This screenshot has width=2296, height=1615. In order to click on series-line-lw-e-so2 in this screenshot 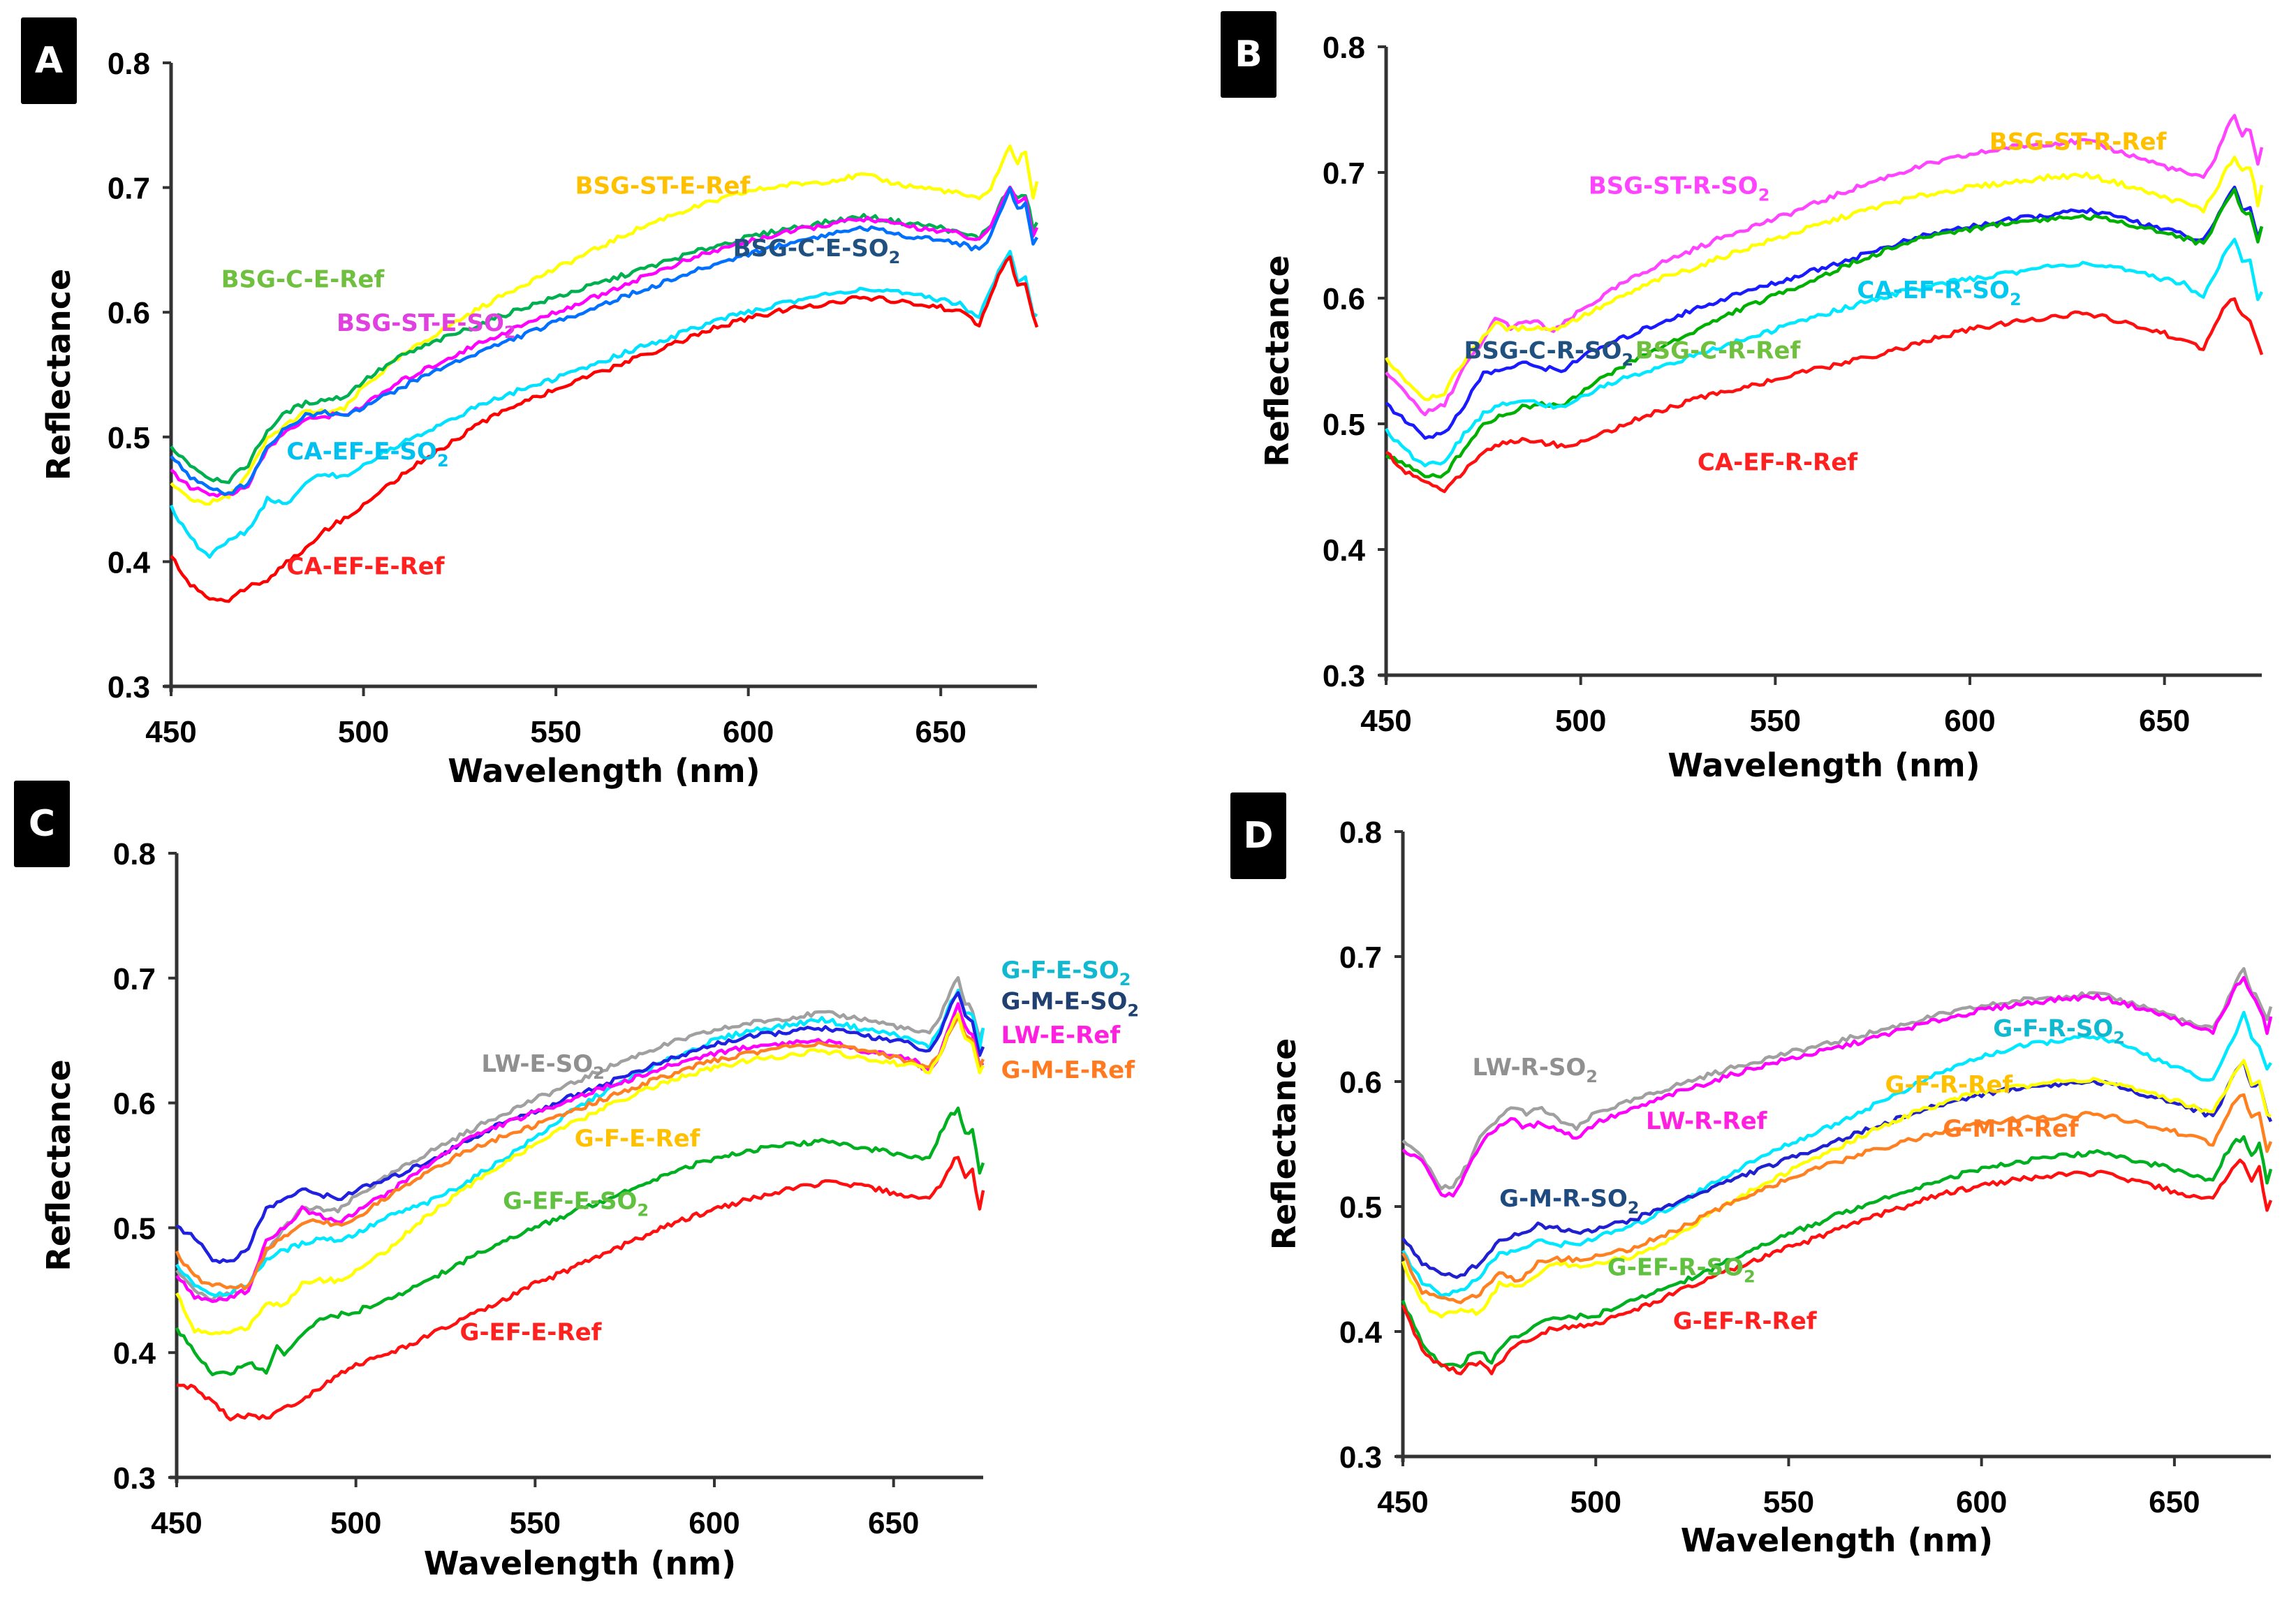, I will do `click(580, 1138)`.